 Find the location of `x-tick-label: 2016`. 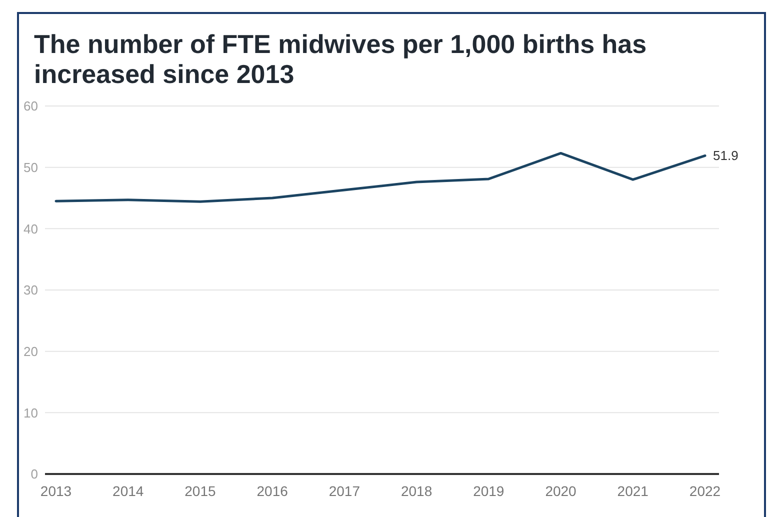

x-tick-label: 2016 is located at coordinates (272, 490).